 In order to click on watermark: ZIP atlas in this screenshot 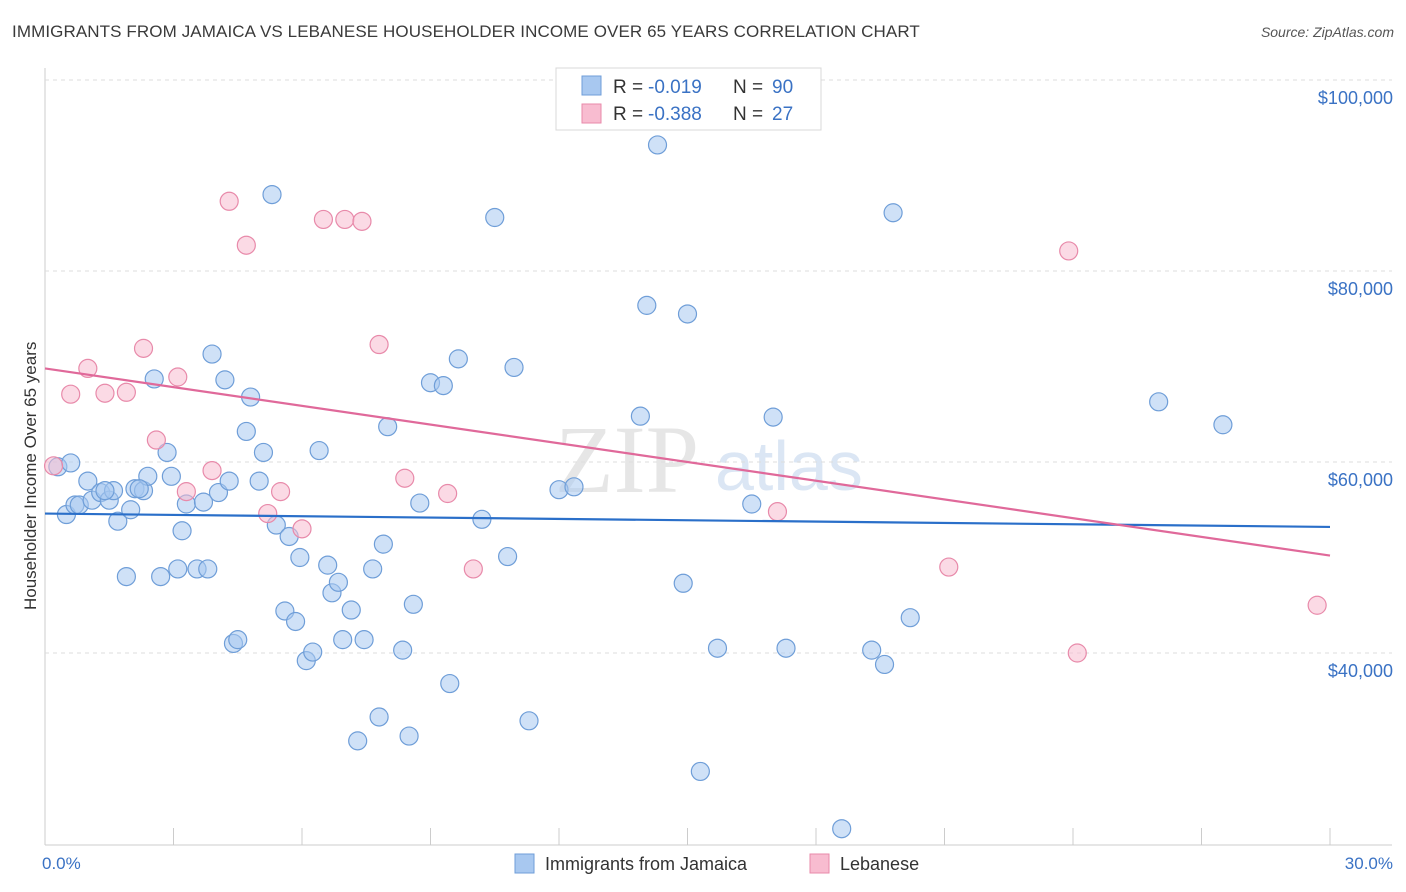, I will do `click(709, 459)`.